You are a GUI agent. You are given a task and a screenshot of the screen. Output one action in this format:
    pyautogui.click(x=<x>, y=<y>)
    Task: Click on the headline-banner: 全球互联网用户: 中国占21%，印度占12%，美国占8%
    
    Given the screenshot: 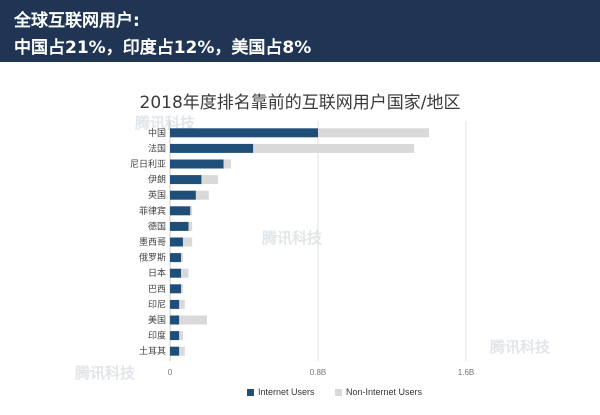 What is the action you would take?
    pyautogui.click(x=300, y=31)
    